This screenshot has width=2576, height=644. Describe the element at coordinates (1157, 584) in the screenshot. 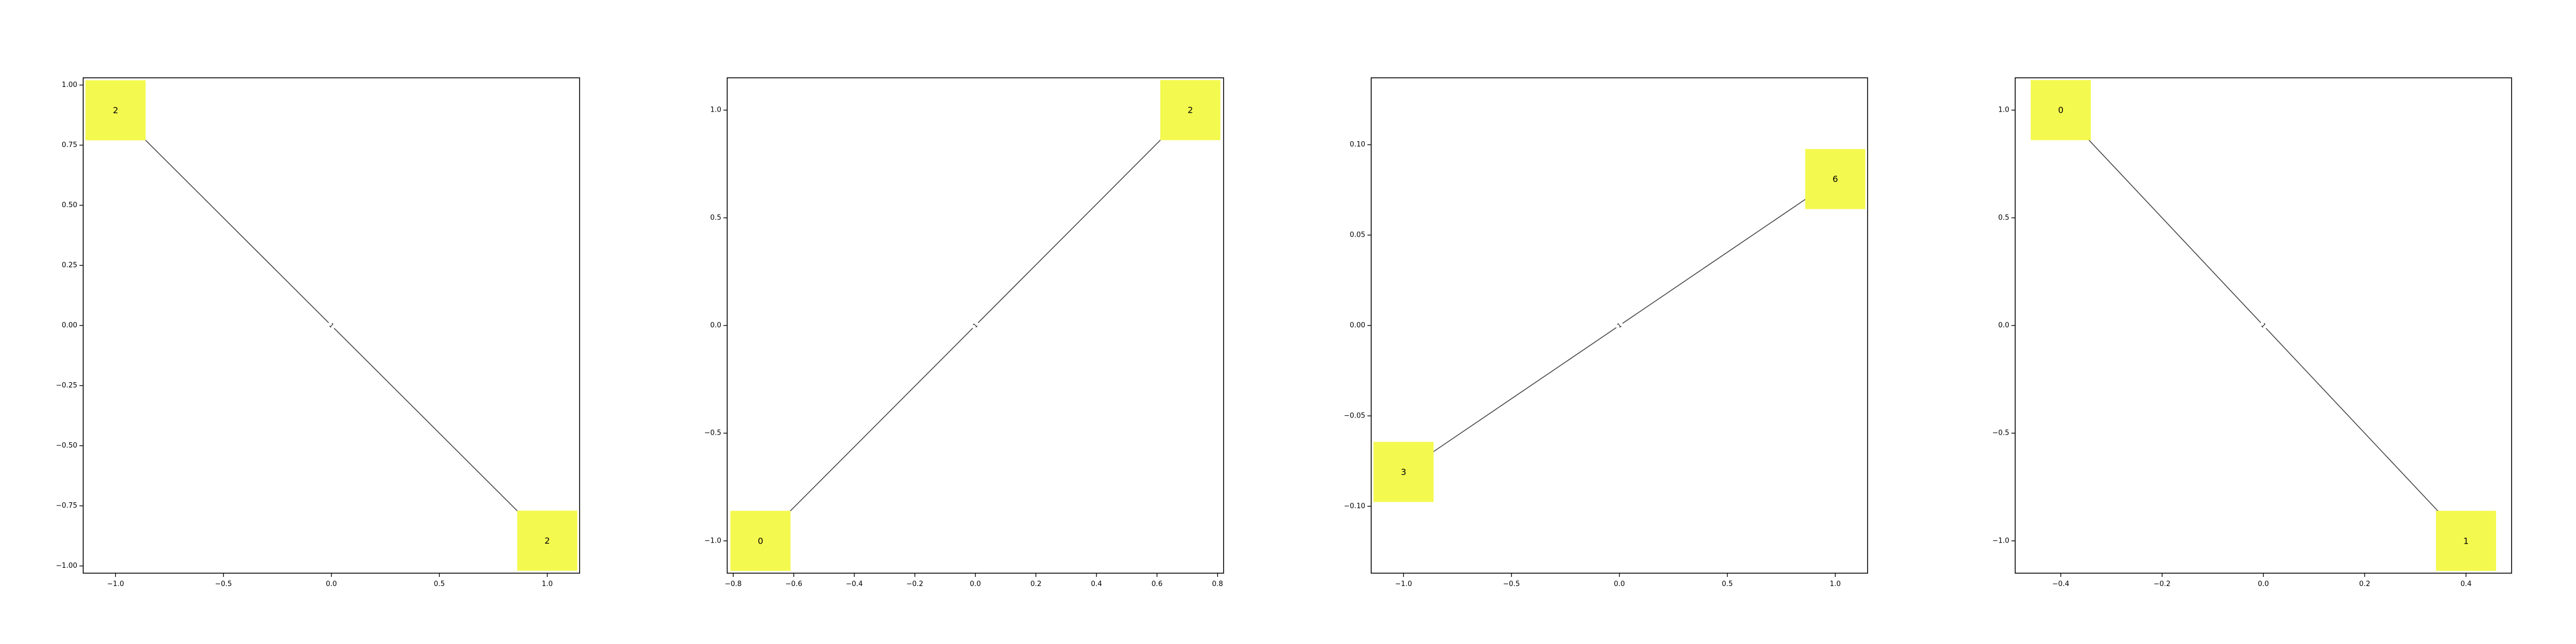

I see `x-tick-label: 0.6` at that location.